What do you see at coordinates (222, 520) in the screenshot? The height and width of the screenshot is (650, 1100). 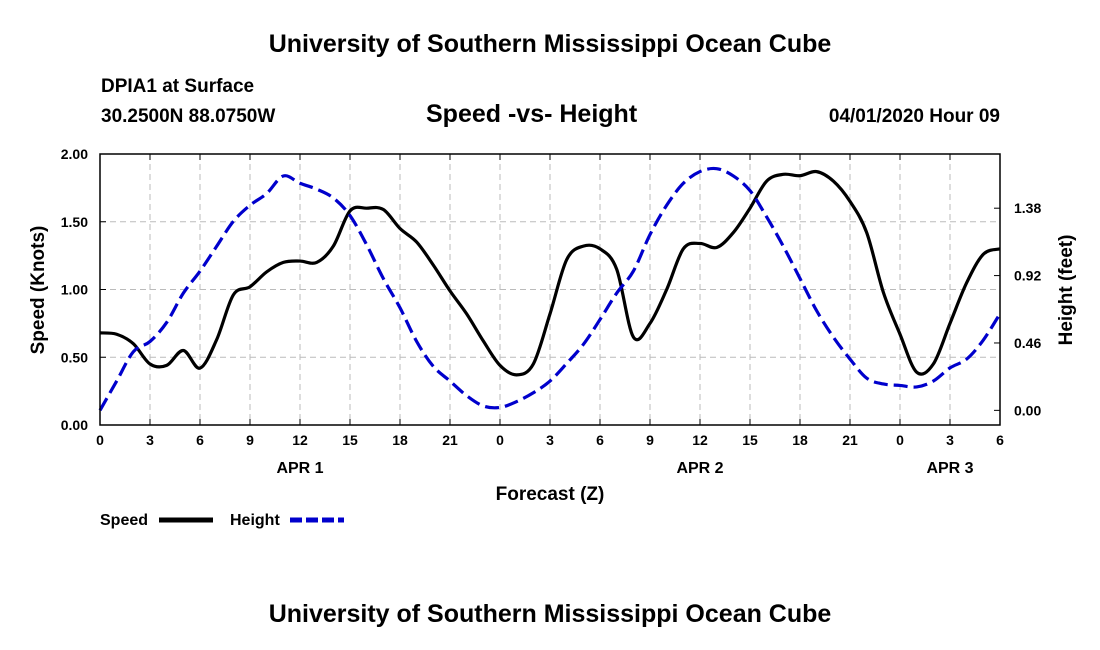 I see `legend: Speed Height` at bounding box center [222, 520].